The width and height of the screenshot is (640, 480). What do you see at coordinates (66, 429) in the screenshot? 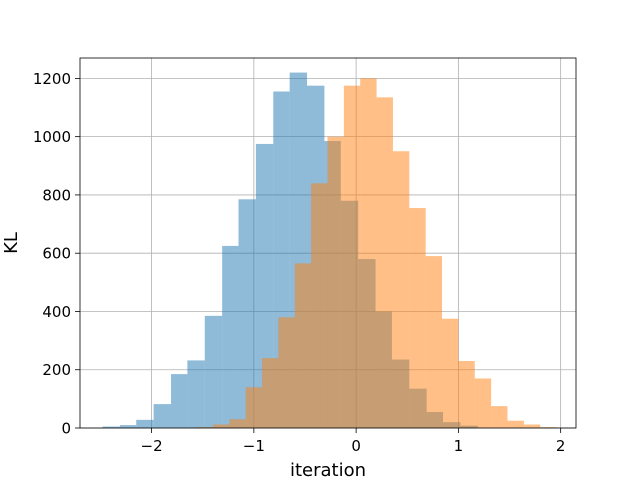
I see `y-tick-label: 0` at bounding box center [66, 429].